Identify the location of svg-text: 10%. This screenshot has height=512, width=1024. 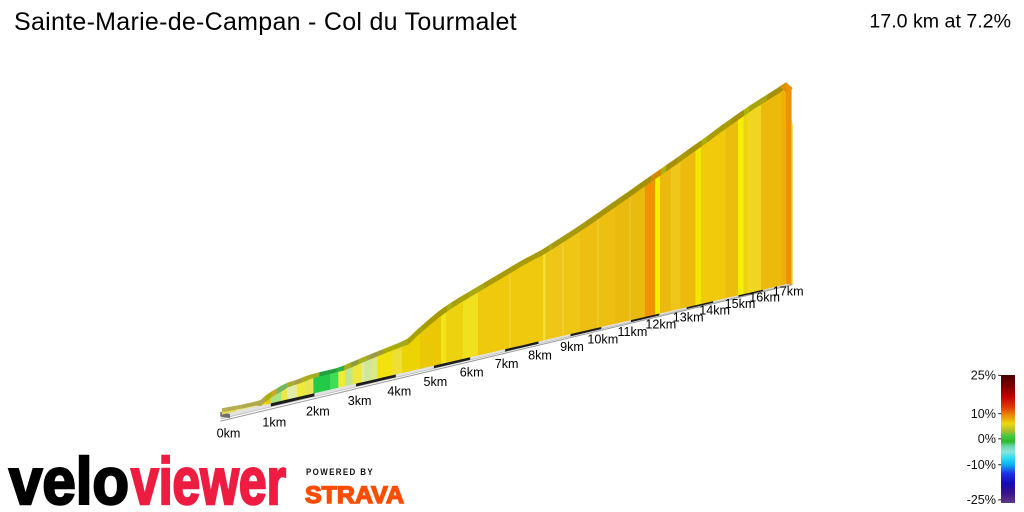
(983, 414).